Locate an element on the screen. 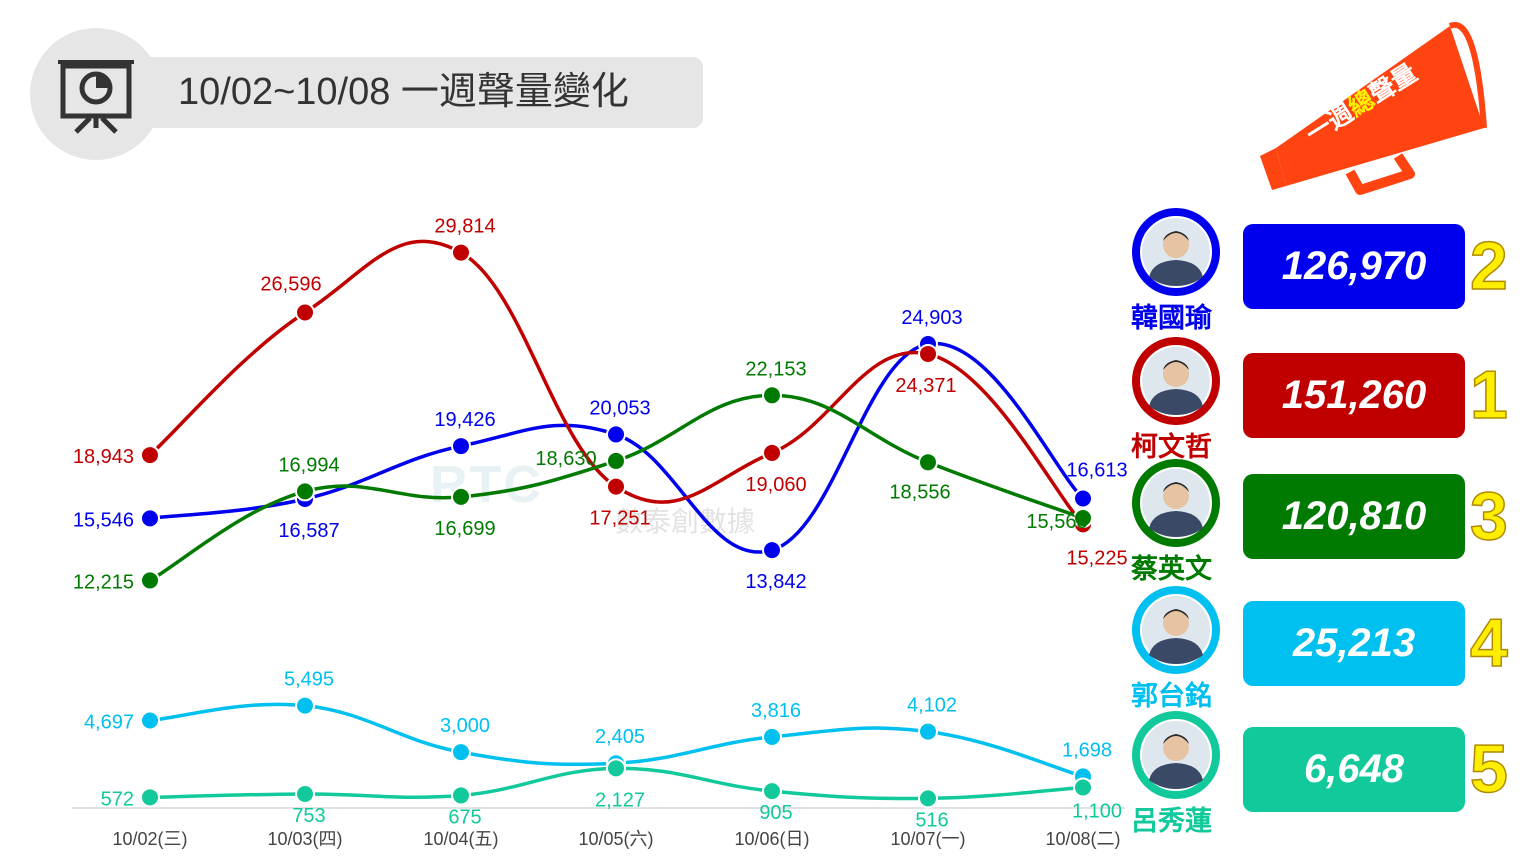 This screenshot has height=864, width=1536. total-volume-value: 6,648 is located at coordinates (1354, 769).